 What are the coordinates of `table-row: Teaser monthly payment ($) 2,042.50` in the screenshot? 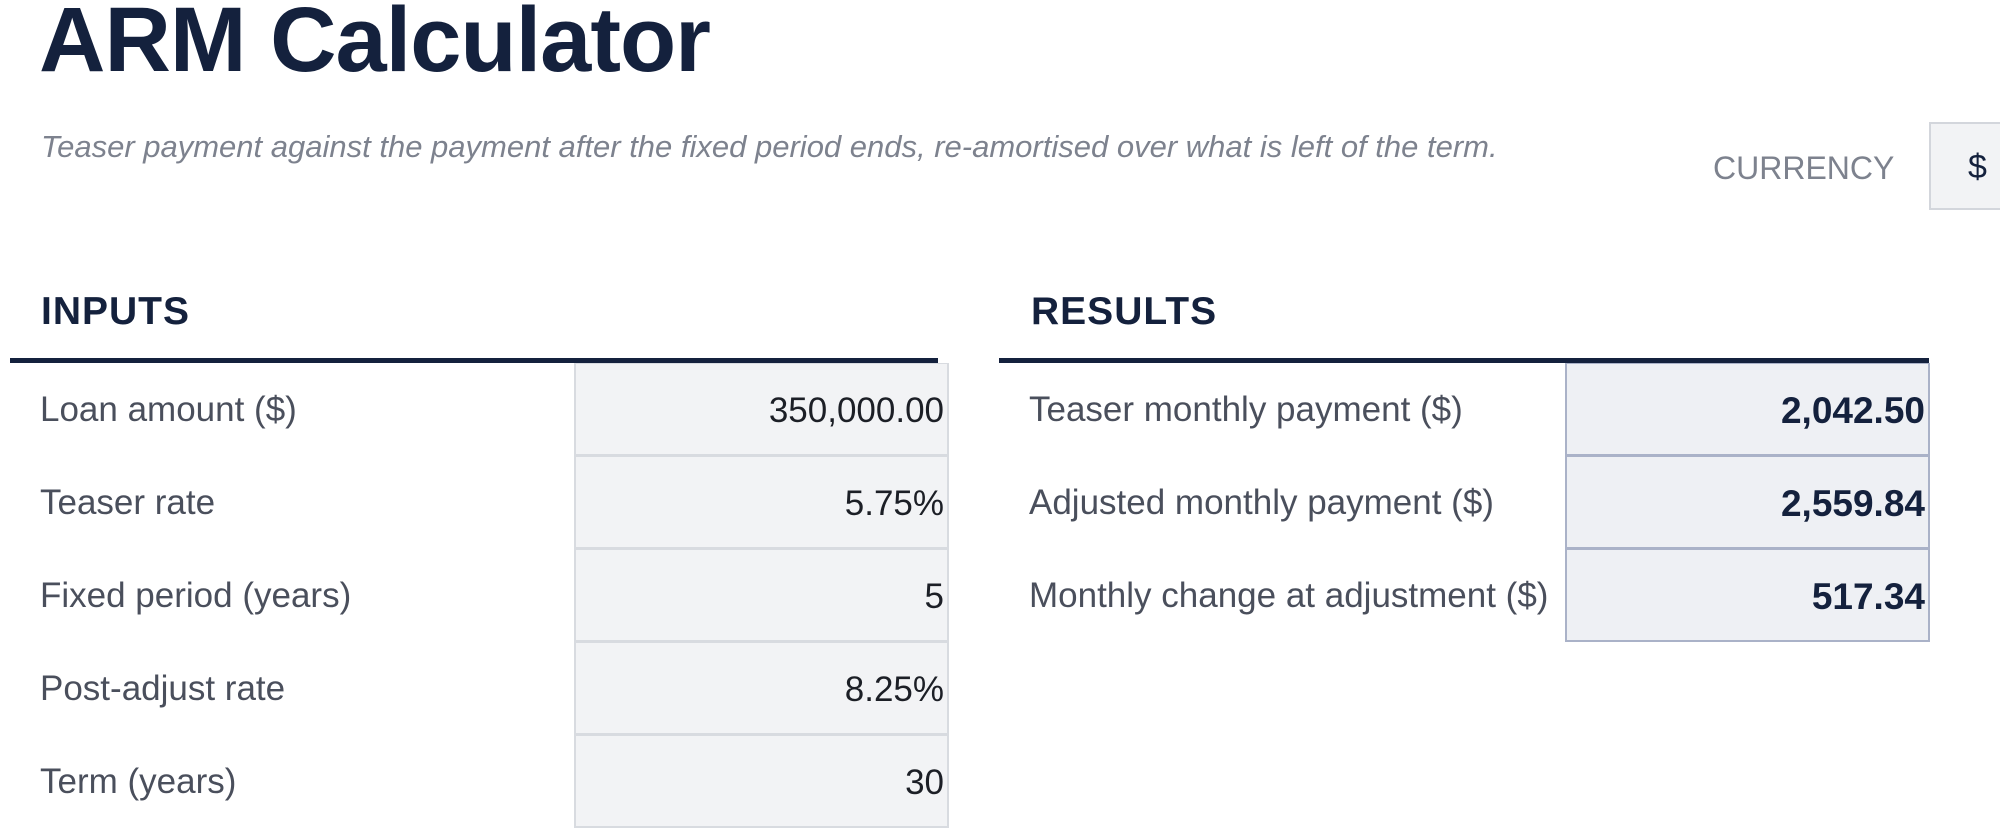 It's located at (1464, 409).